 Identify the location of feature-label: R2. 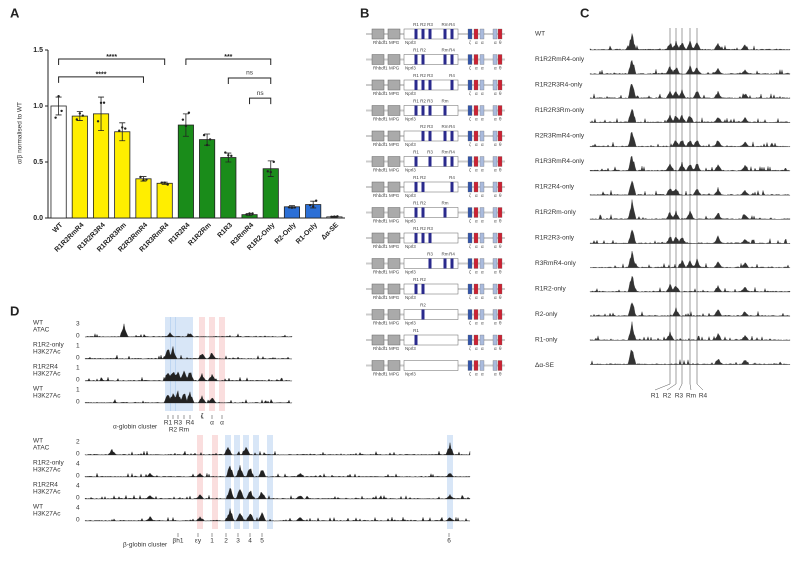
(173, 430).